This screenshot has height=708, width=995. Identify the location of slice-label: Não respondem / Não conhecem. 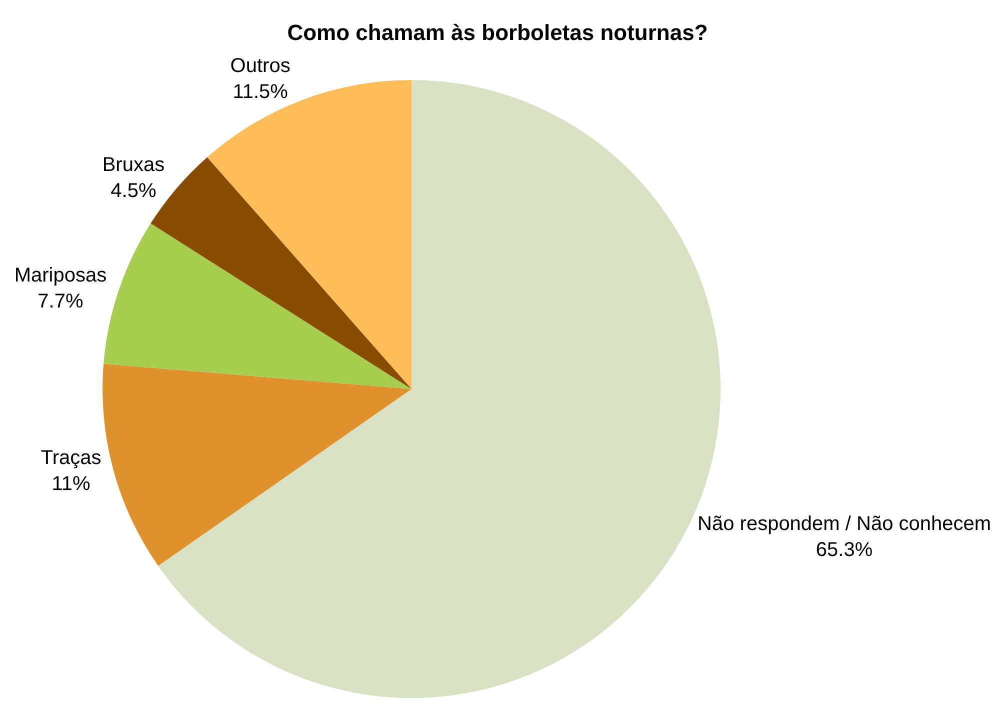
(845, 524).